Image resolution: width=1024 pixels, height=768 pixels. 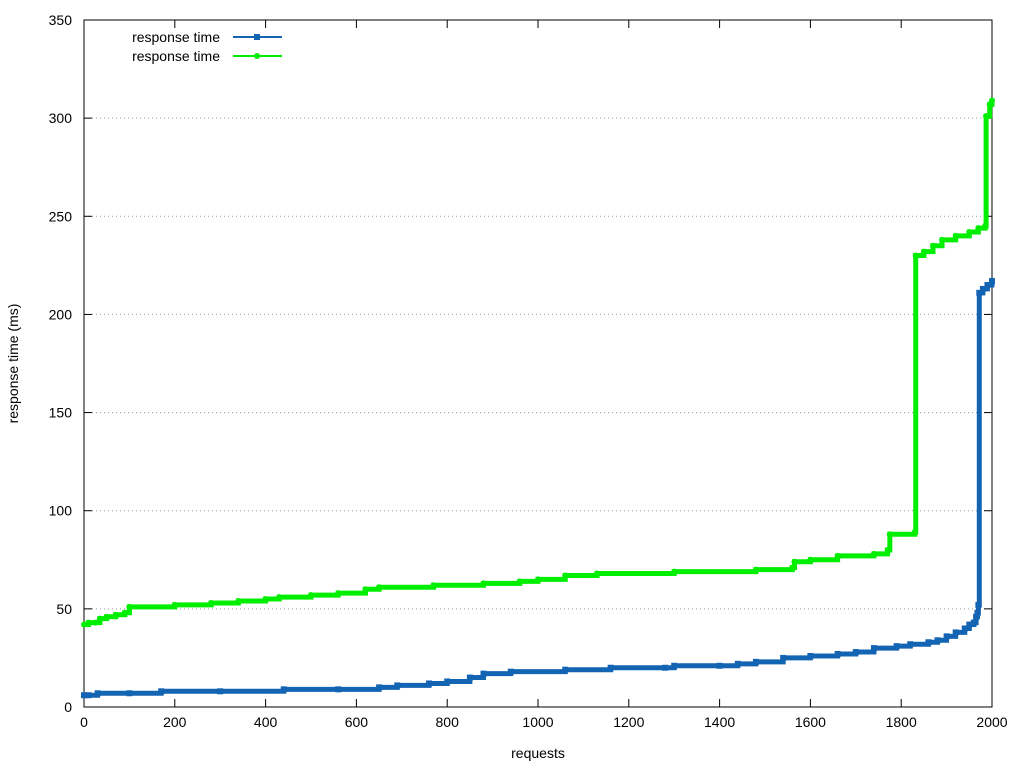 What do you see at coordinates (810, 722) in the screenshot?
I see `x-tick-label: 1600` at bounding box center [810, 722].